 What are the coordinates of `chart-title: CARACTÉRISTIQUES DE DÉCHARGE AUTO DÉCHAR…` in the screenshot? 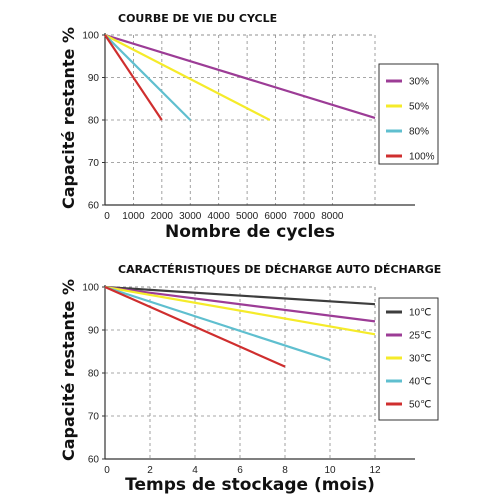 It's located at (279, 269).